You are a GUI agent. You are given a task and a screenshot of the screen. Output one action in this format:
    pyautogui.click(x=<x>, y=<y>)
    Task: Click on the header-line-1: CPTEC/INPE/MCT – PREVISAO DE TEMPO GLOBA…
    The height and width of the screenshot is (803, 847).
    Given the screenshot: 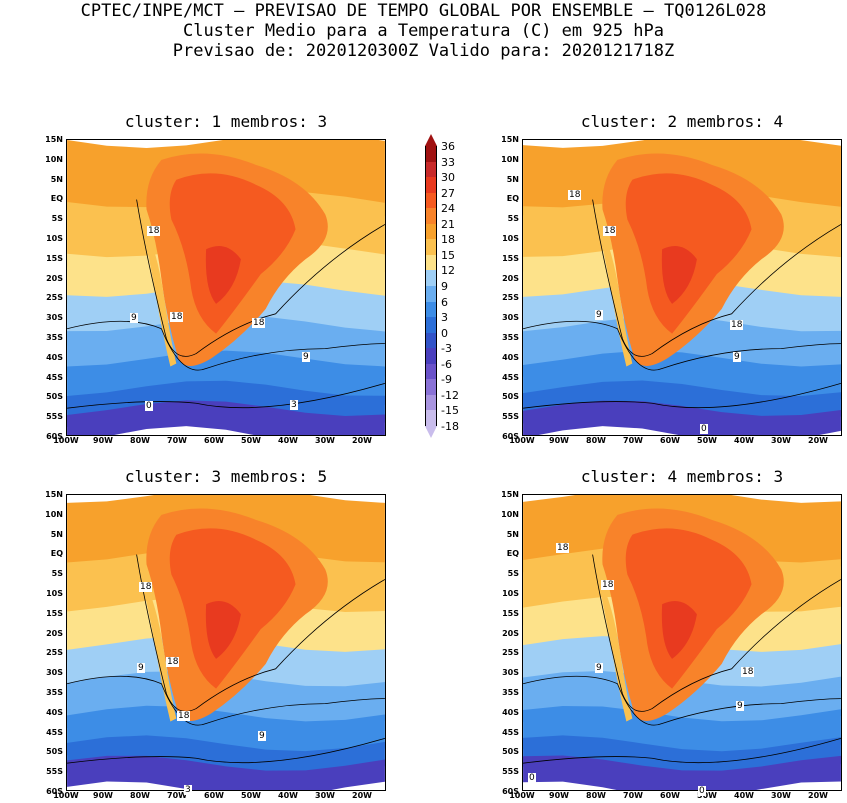 What is the action you would take?
    pyautogui.click(x=423, y=11)
    